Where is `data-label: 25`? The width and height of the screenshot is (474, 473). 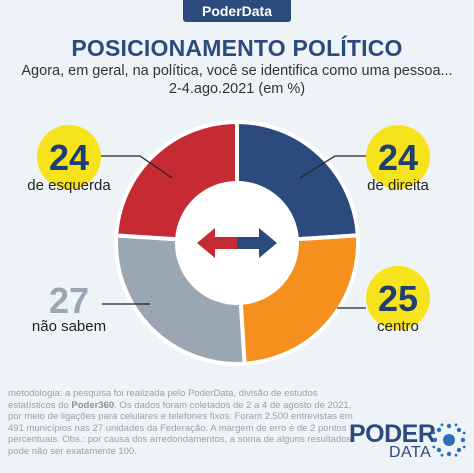 data-label: 25 is located at coordinates (398, 298).